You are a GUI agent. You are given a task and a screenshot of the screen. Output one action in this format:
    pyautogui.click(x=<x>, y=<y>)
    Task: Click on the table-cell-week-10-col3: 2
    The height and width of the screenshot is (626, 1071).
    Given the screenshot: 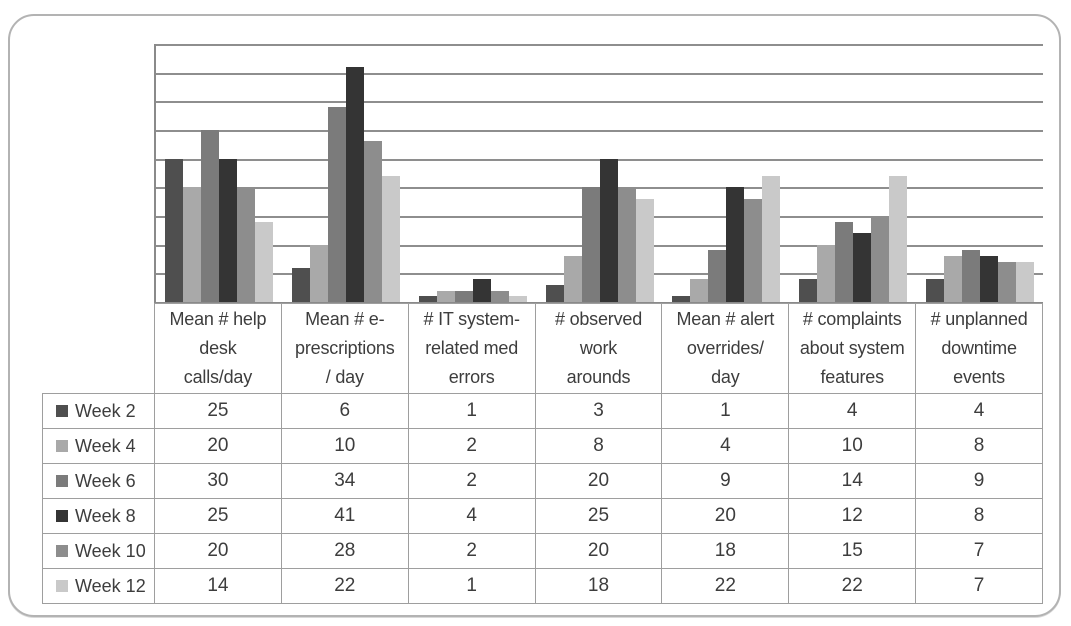 What is the action you would take?
    pyautogui.click(x=471, y=551)
    